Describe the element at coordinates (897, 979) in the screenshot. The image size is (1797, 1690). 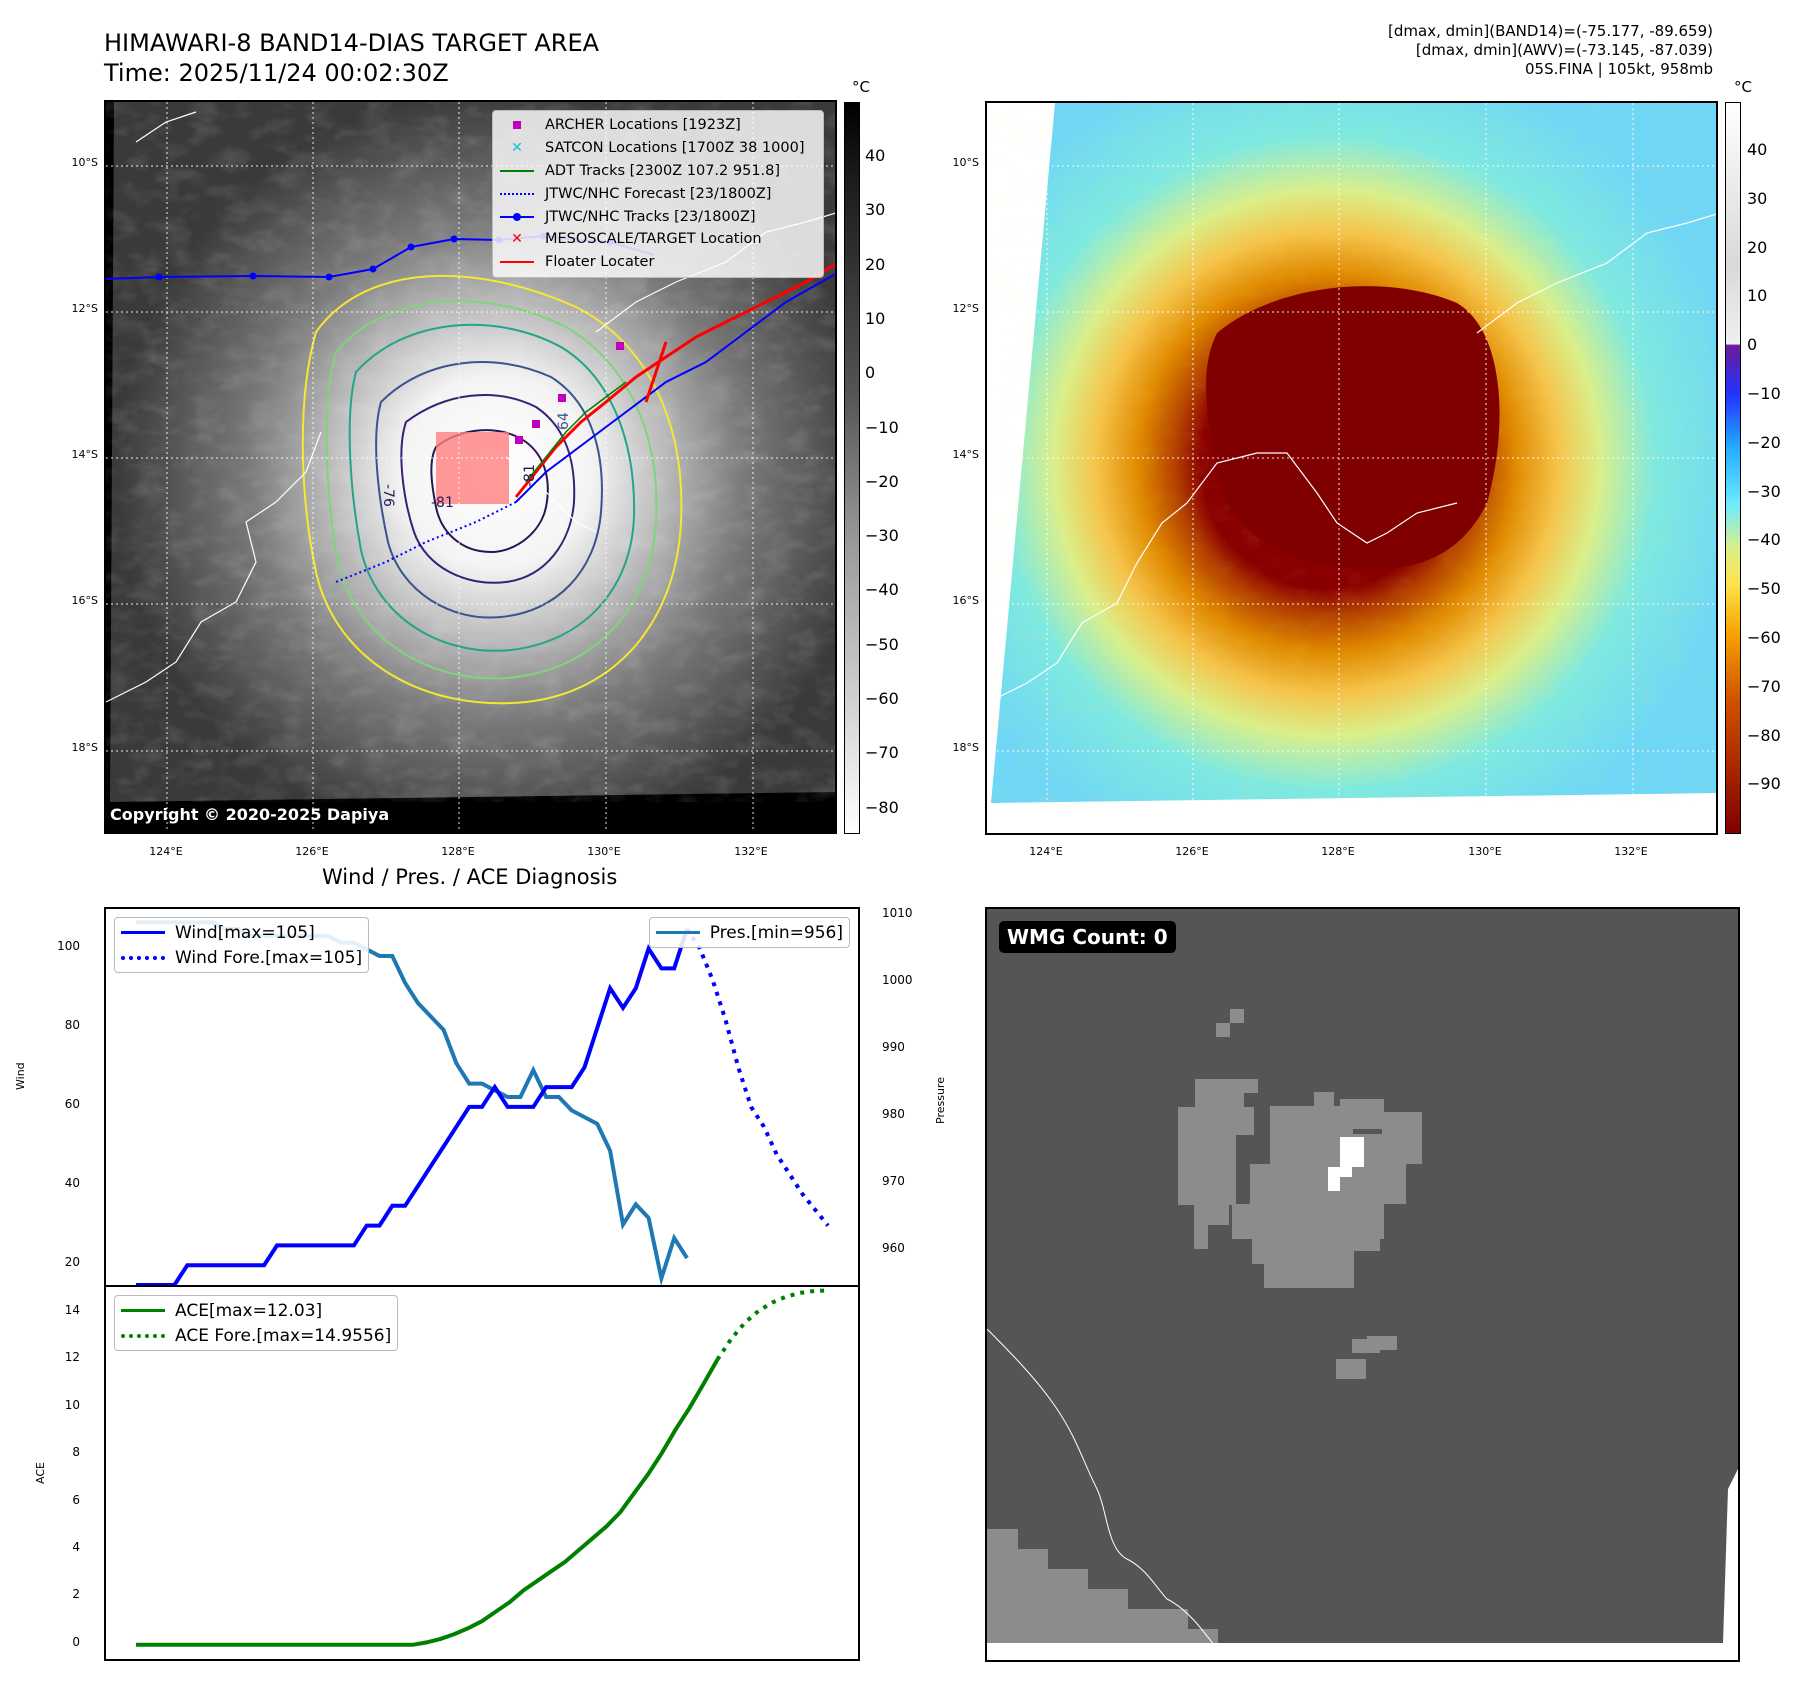
I see `pressure-tick-label: 1000` at that location.